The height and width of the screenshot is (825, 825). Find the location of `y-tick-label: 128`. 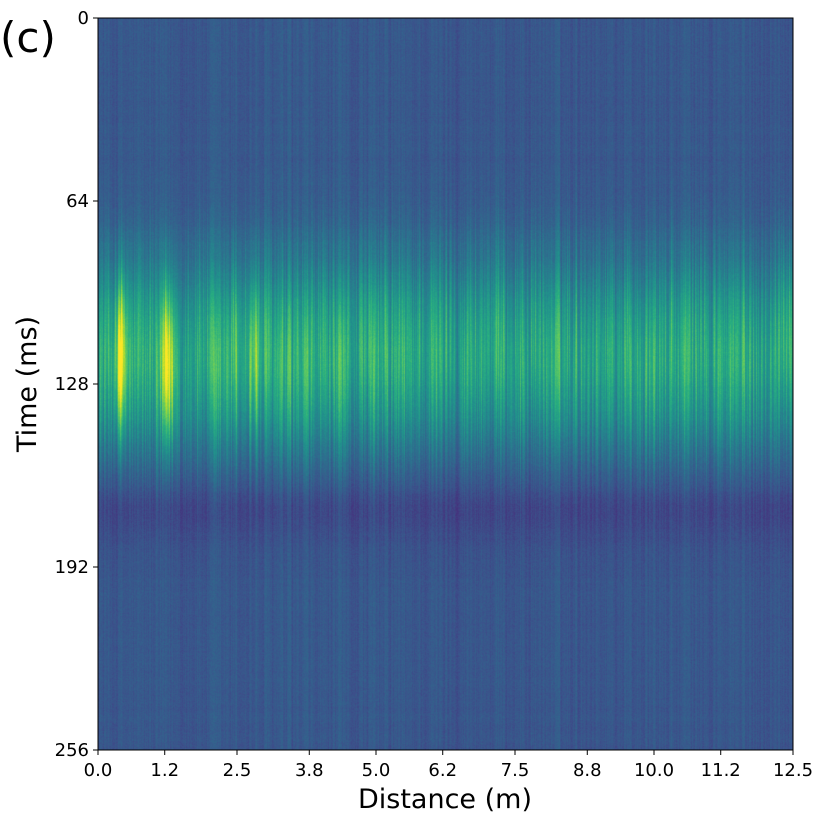

y-tick-label: 128 is located at coordinates (72, 384).